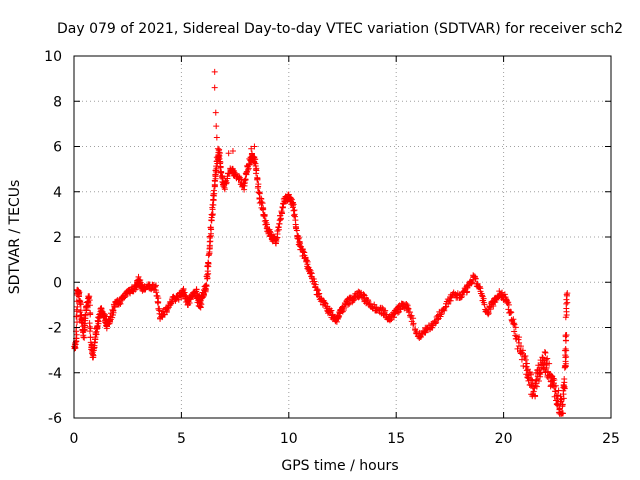 The image size is (640, 480). Describe the element at coordinates (289, 439) in the screenshot. I see `x-tick-label: 10` at that location.